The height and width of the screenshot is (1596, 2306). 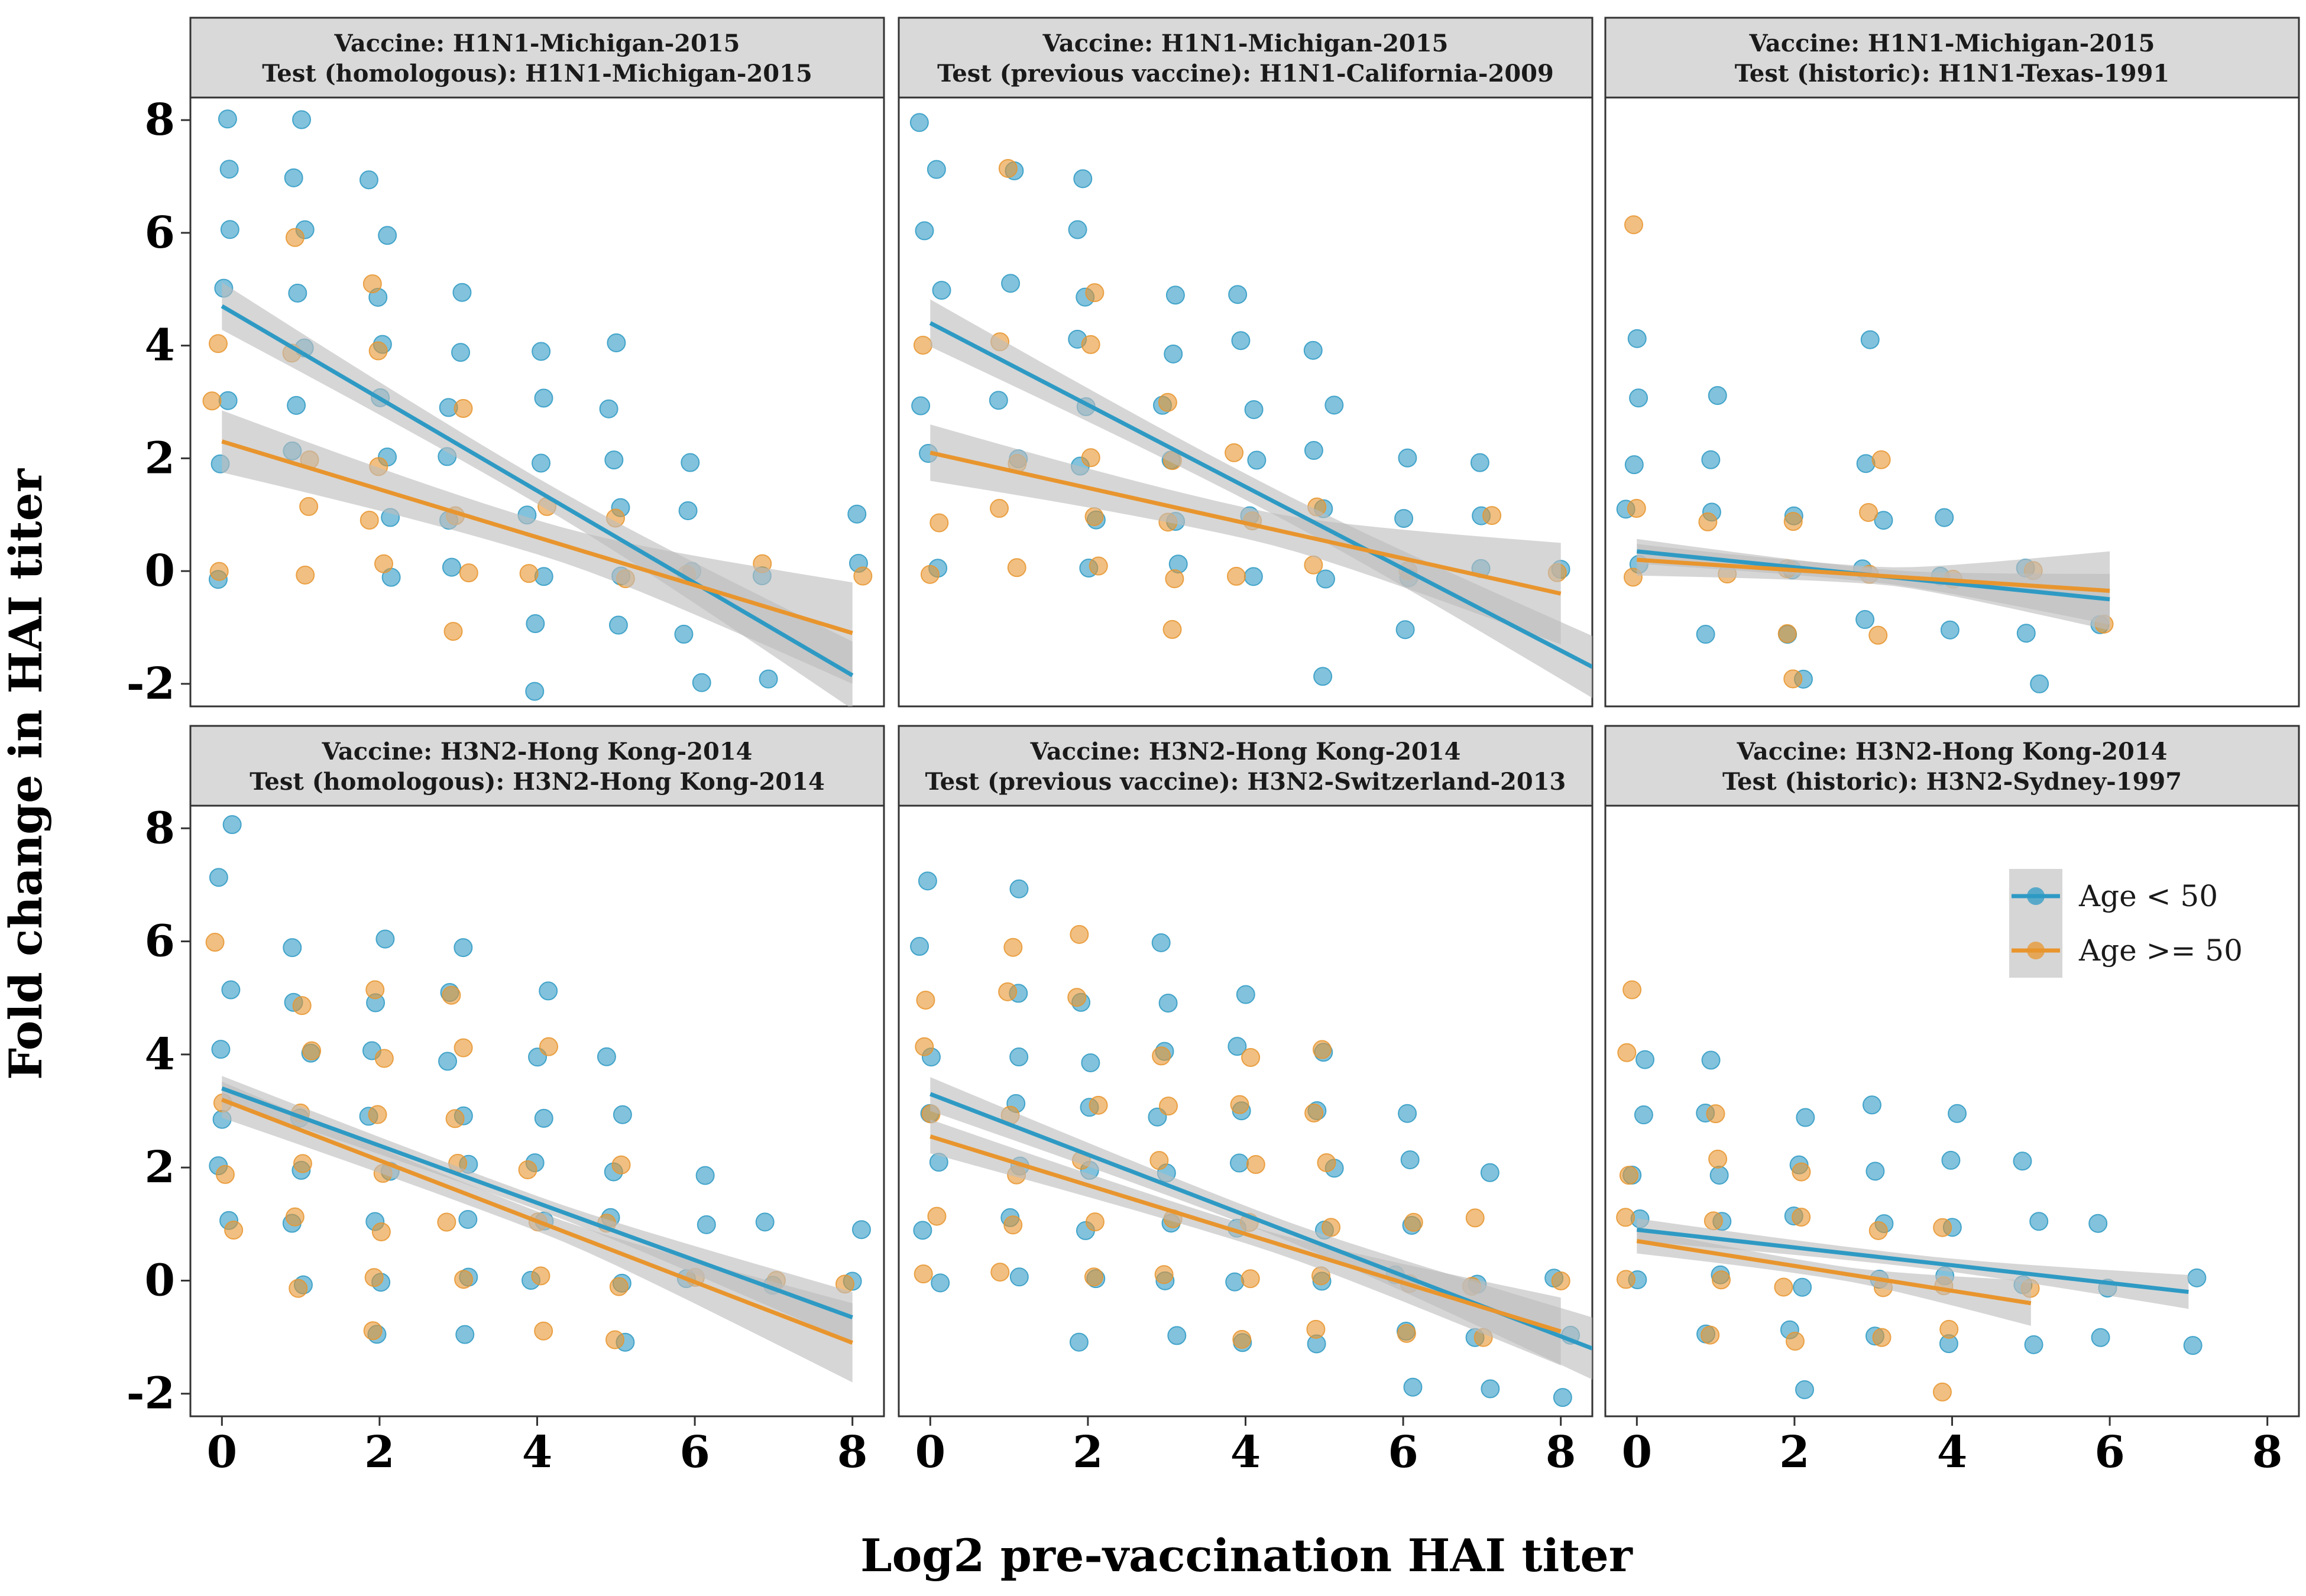 I want to click on panel-marks, so click(x=538, y=1099).